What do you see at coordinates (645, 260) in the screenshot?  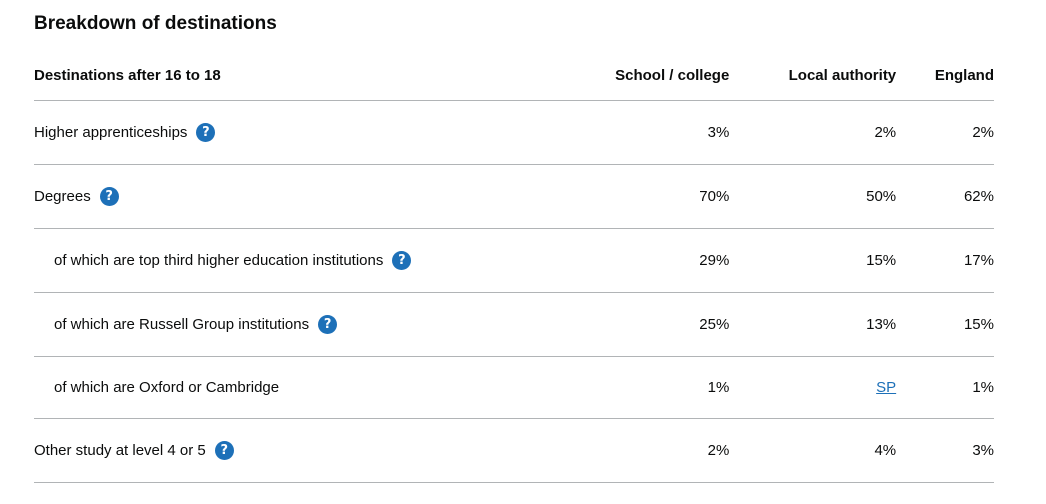 I see `cell-school-college: 29%` at bounding box center [645, 260].